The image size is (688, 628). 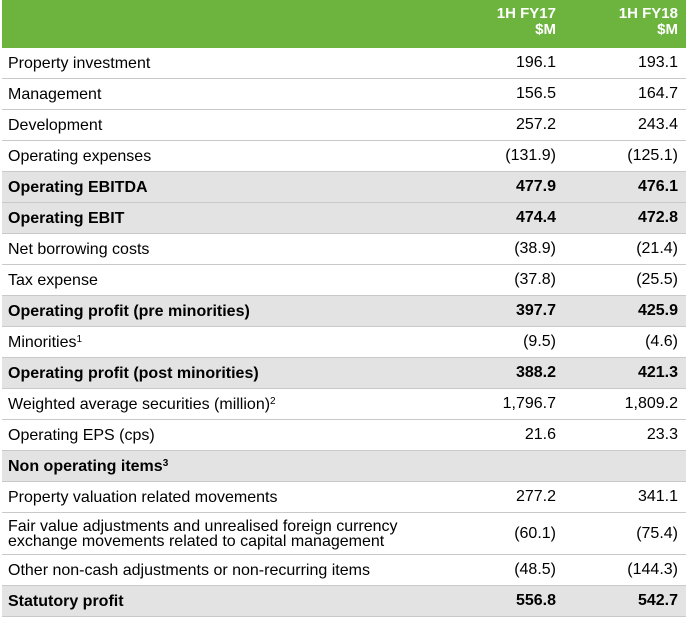 What do you see at coordinates (535, 533) in the screenshot?
I see `value-1h-fy17: (60.1)` at bounding box center [535, 533].